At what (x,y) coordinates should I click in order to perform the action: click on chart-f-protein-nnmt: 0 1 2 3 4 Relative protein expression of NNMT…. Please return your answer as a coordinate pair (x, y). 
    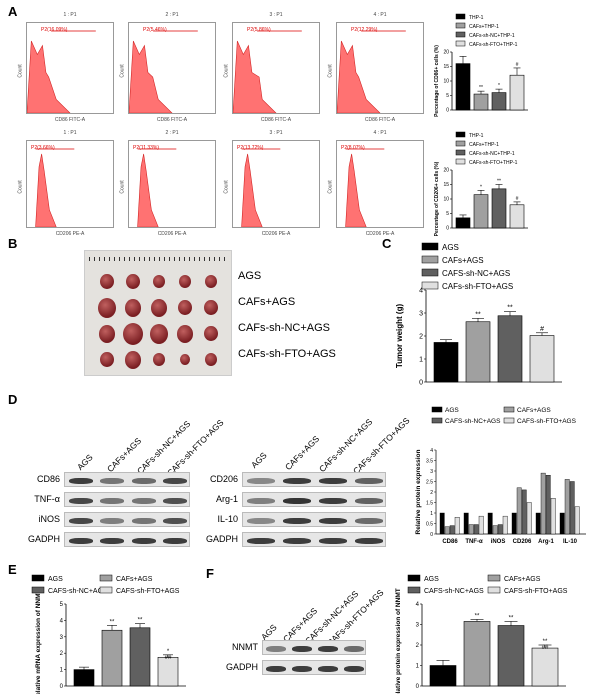
    Looking at the image, I should click on (481, 634).